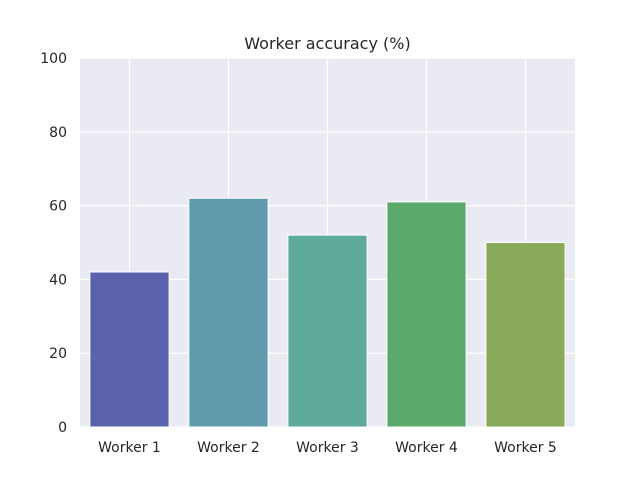 The image size is (640, 480). What do you see at coordinates (129, 448) in the screenshot?
I see `x-tick-label: Worker 1` at bounding box center [129, 448].